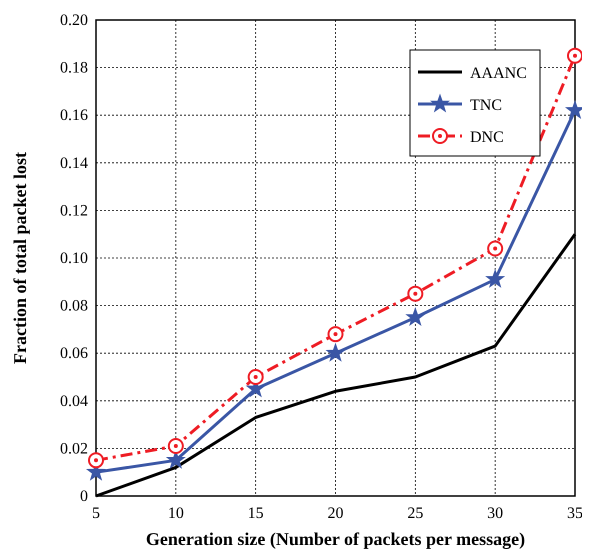  Describe the element at coordinates (74, 163) in the screenshot. I see `y-tick-label: 0.14` at that location.